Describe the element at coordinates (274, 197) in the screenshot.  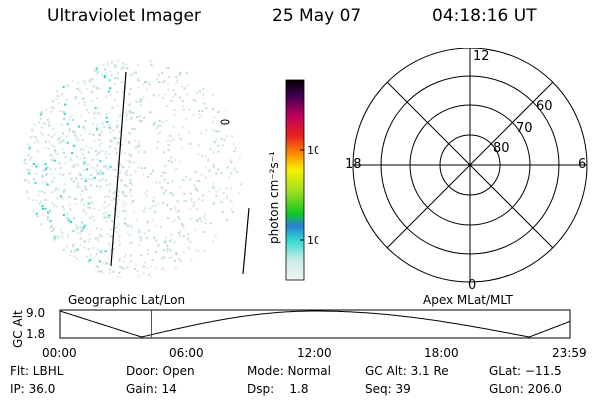
I see `colorbar-label: photon cm⁻²s⁻¹` at that location.